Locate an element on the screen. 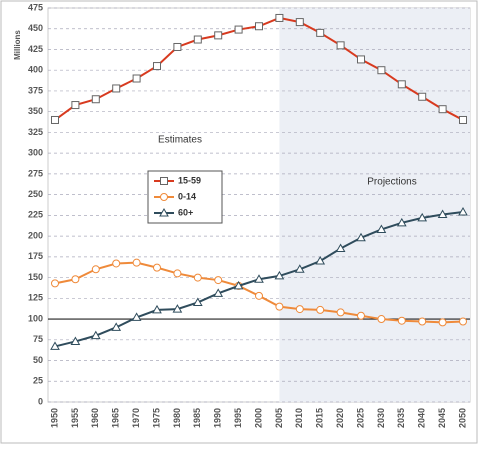 This screenshot has width=478, height=449. x-tick-label: 2045 is located at coordinates (442, 418).